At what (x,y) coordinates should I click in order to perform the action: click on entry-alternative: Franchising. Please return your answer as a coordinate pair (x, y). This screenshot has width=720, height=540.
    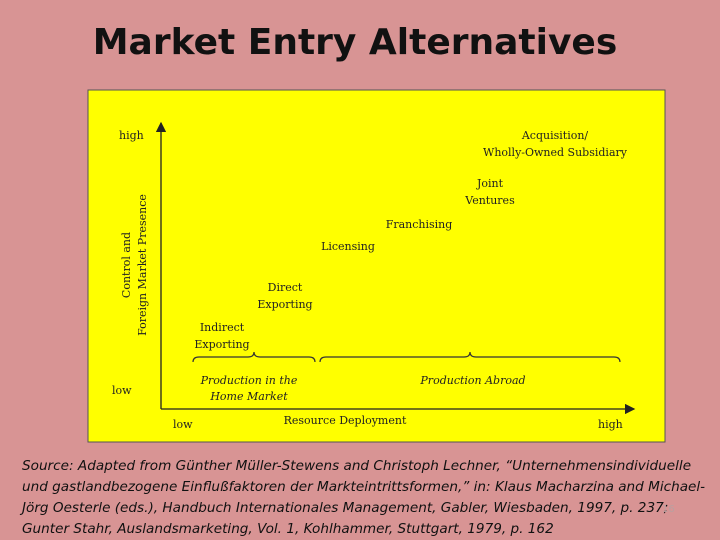
    Looking at the image, I should click on (419, 224).